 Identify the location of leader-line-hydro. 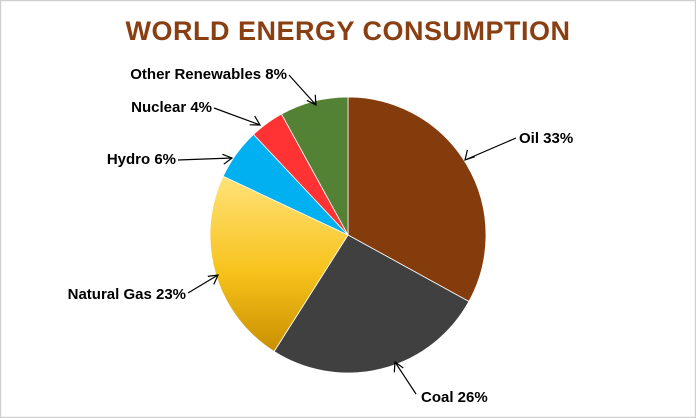
(205, 159).